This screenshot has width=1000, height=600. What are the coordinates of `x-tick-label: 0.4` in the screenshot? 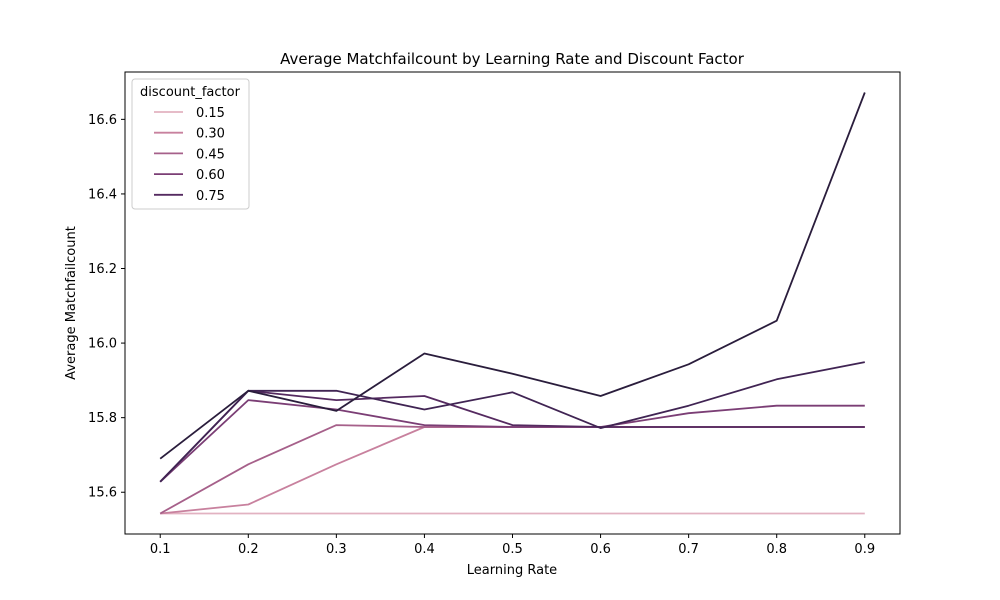 It's located at (424, 549).